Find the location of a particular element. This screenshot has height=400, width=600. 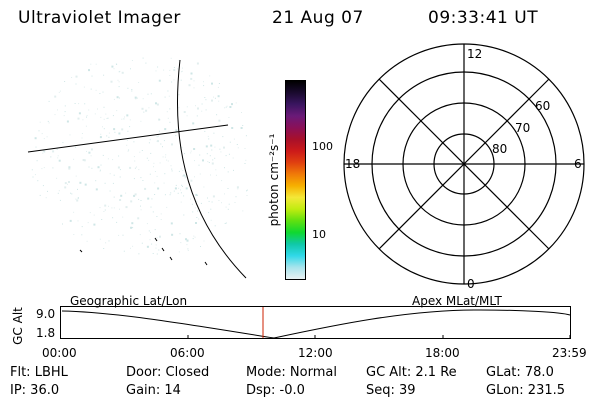

intensity-colorbar is located at coordinates (295, 180).